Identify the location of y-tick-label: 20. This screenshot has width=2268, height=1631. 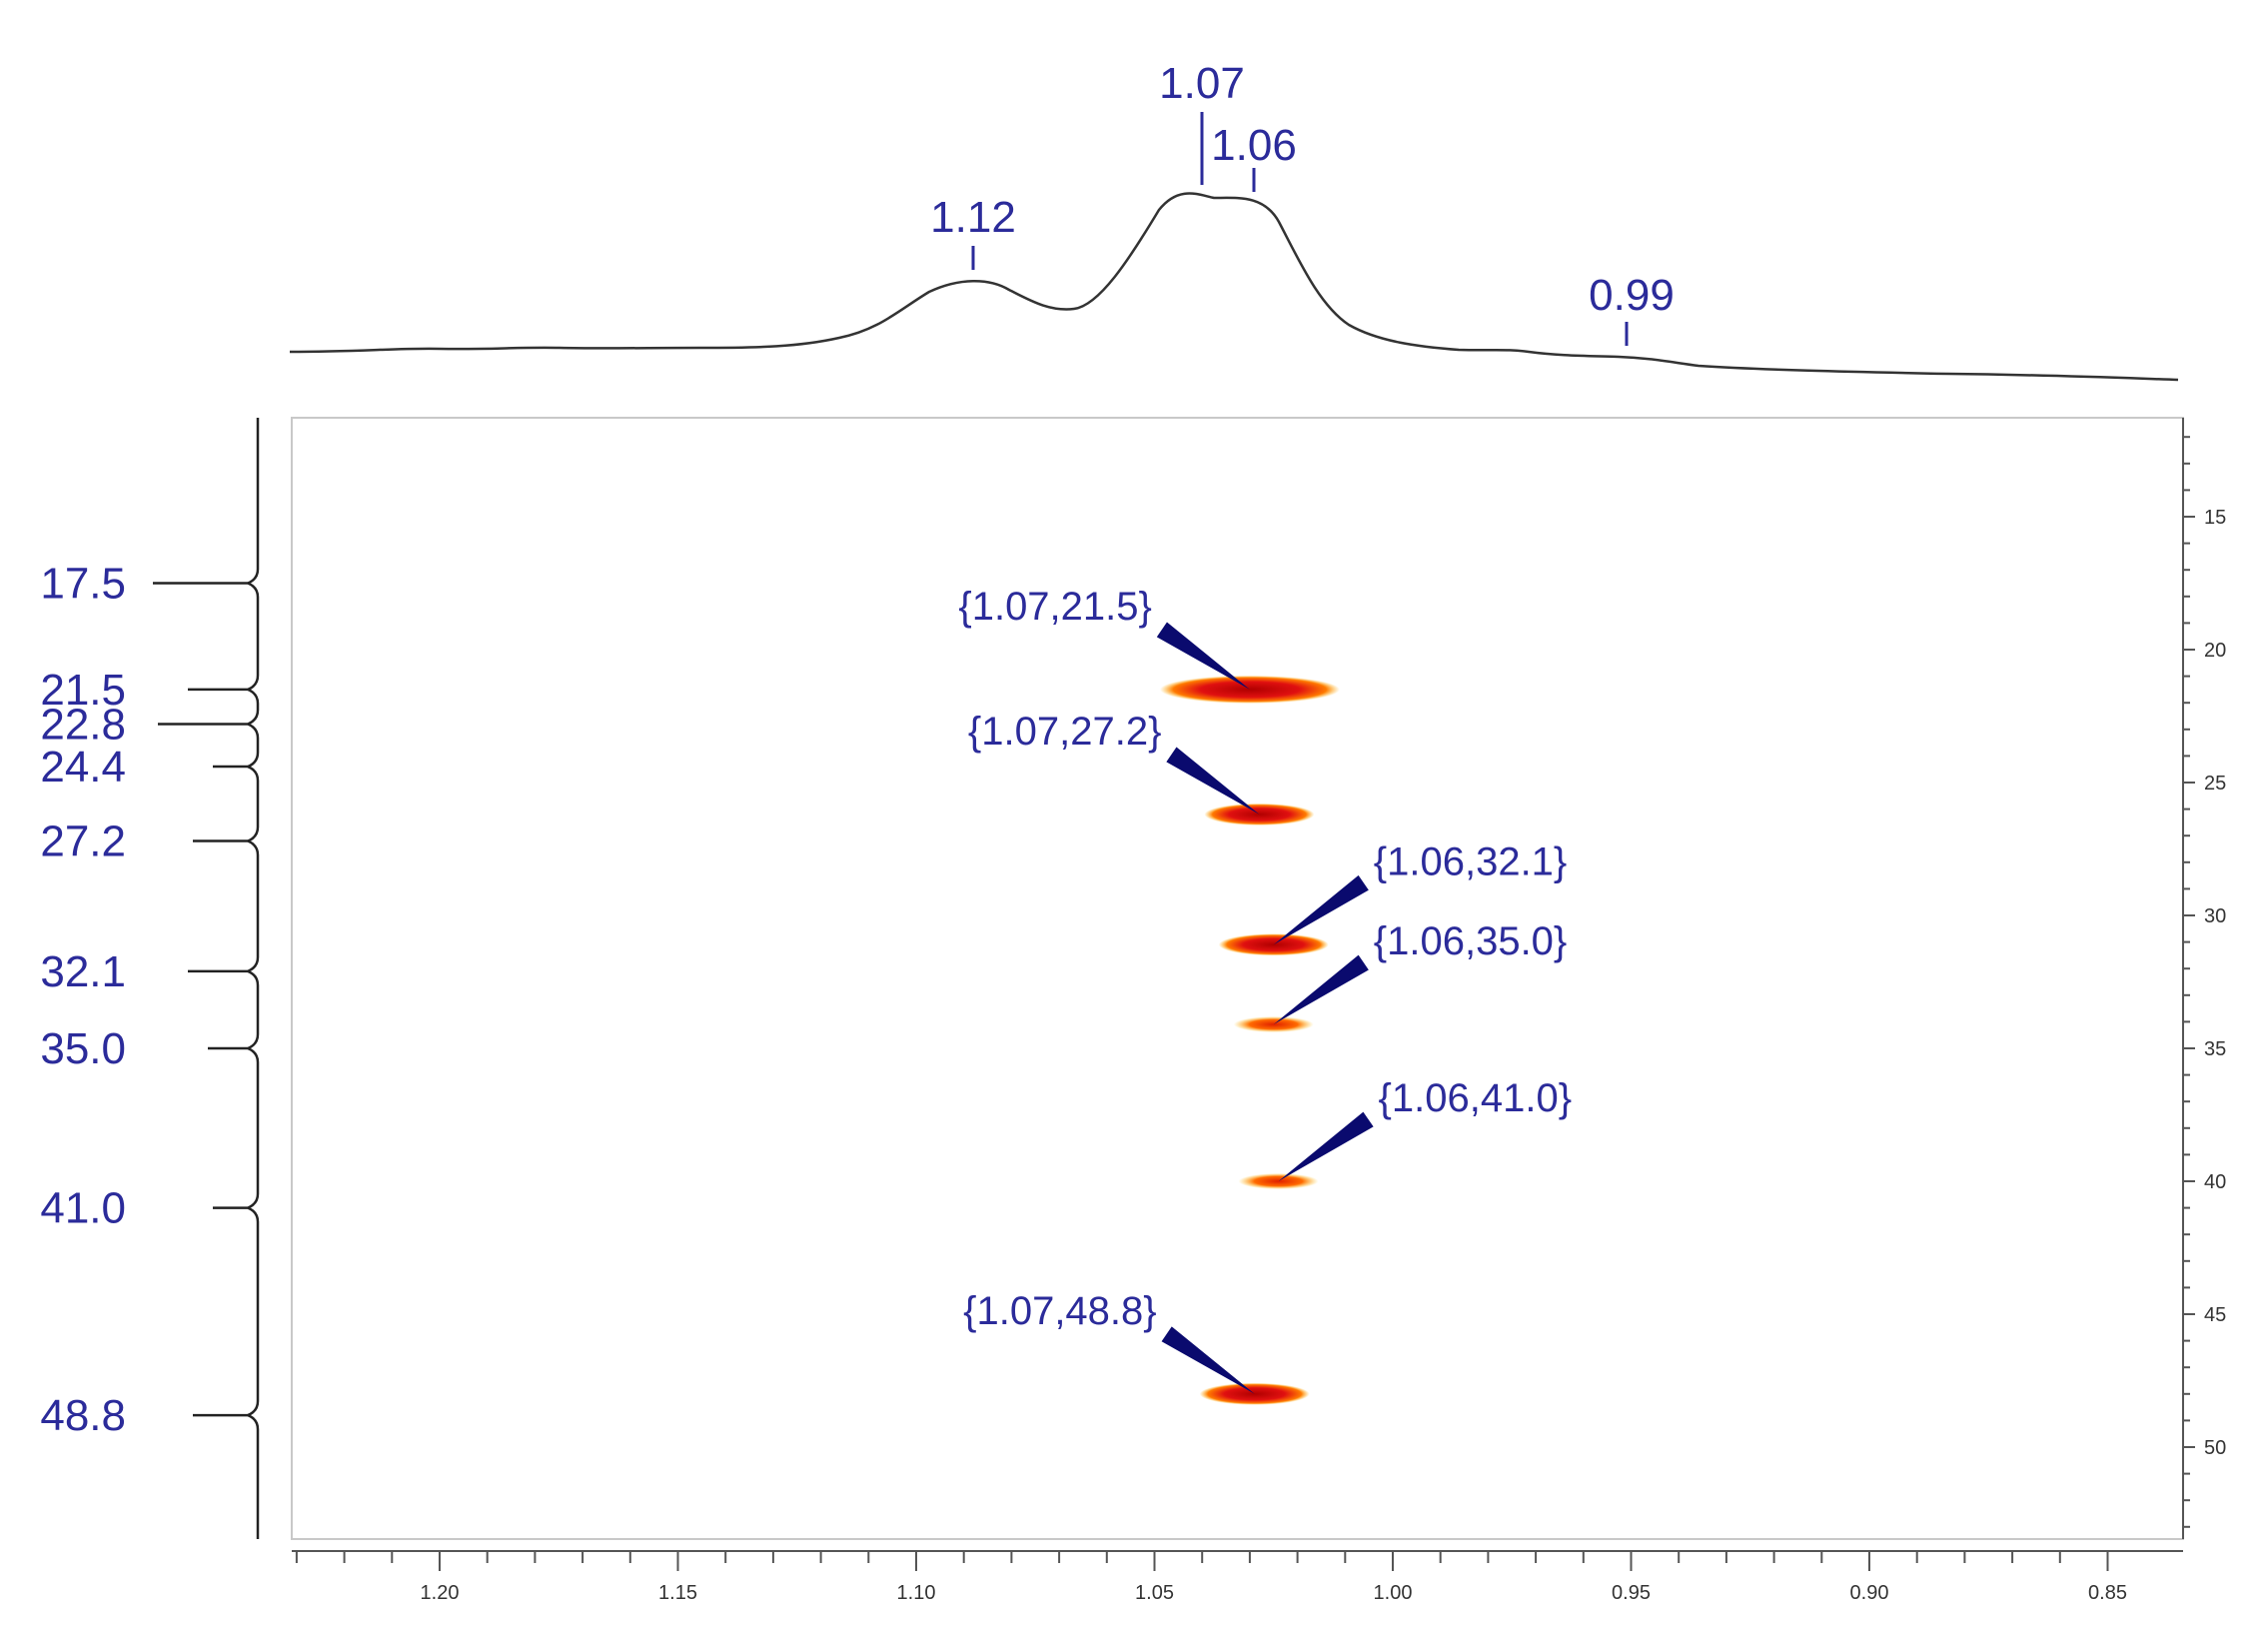
(2215, 651).